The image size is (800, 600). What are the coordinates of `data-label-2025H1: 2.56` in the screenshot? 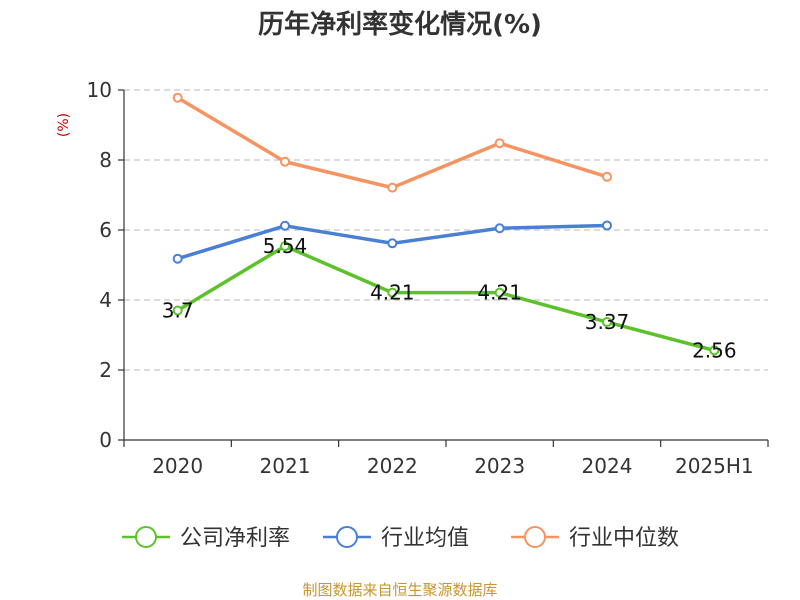 It's located at (714, 350).